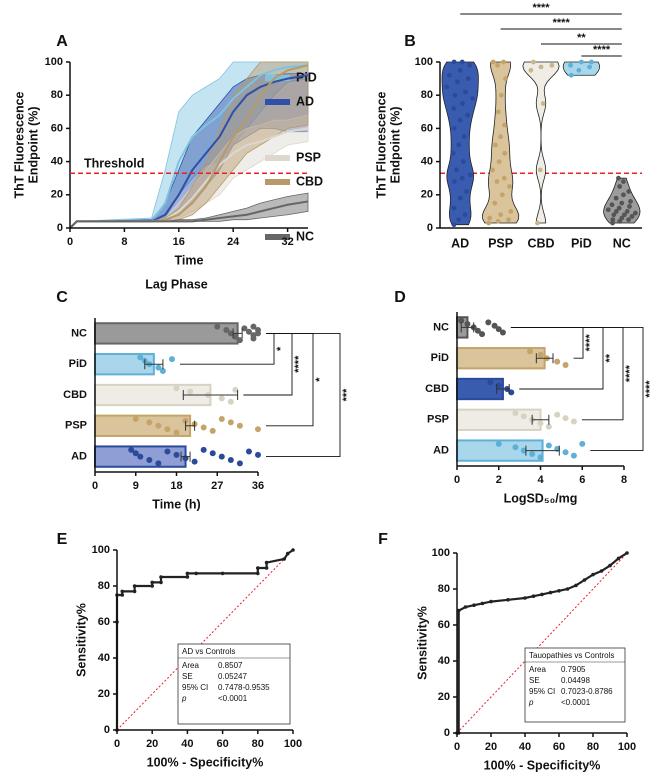 The image size is (654, 776). What do you see at coordinates (79, 457) in the screenshot?
I see `y-tick-label: AD` at bounding box center [79, 457].